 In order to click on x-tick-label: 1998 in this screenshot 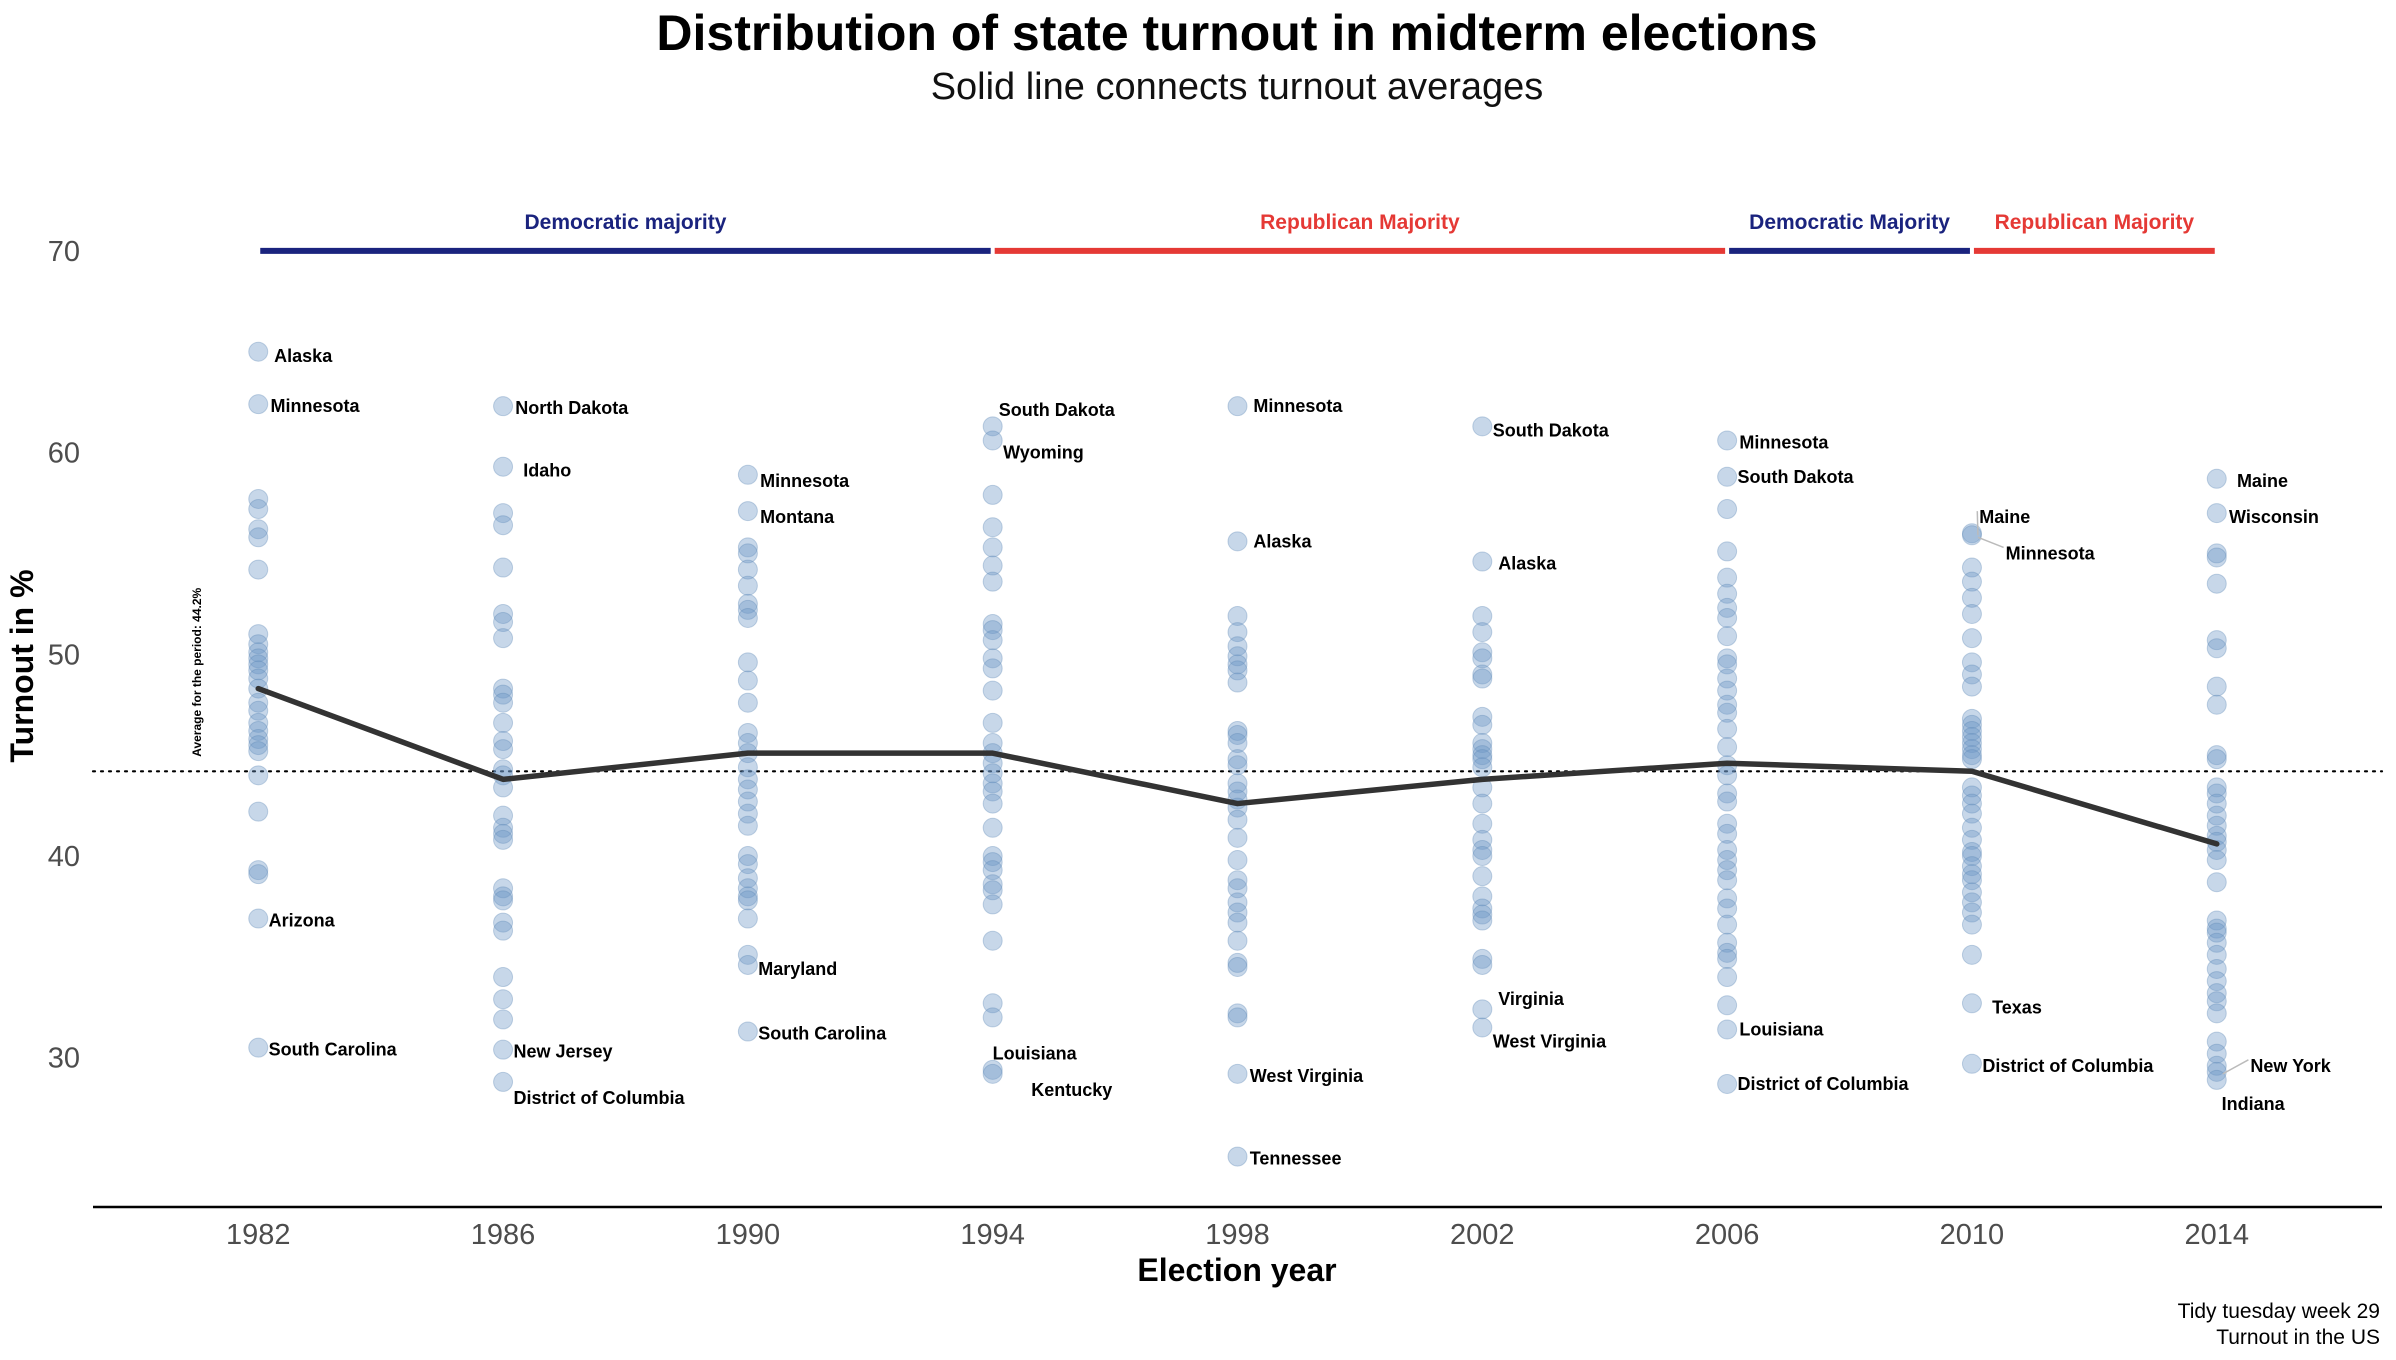, I will do `click(1237, 1235)`.